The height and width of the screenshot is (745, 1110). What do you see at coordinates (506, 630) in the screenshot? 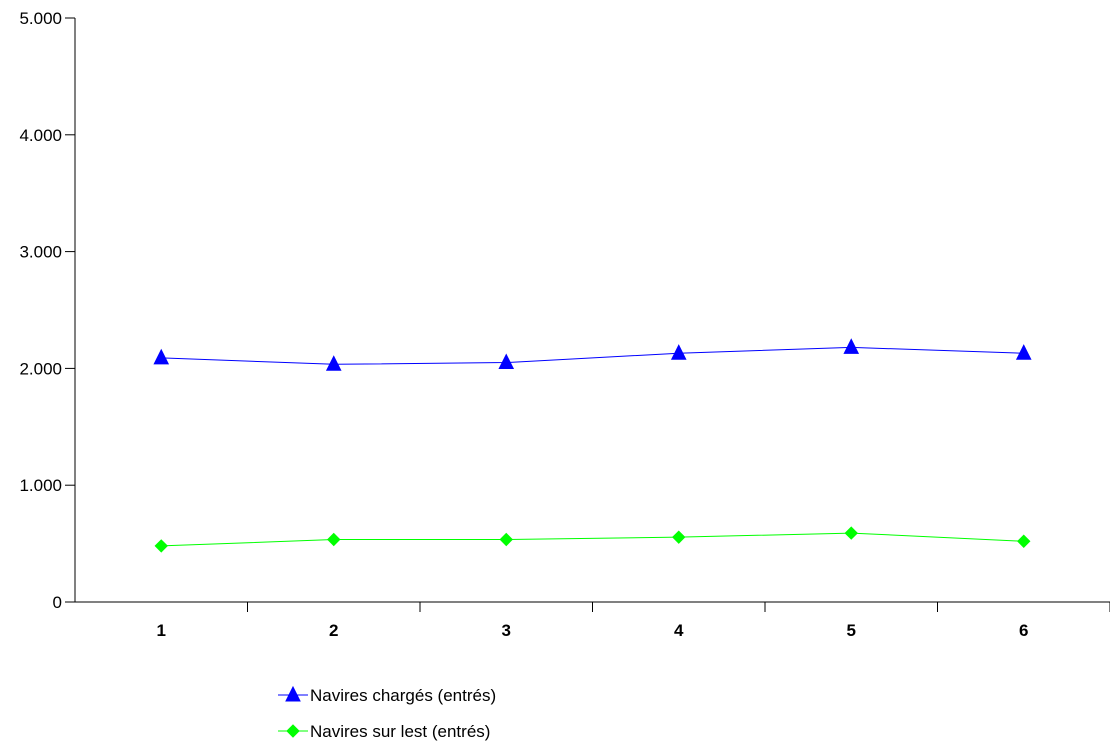
I see `x-tick-label: 3` at bounding box center [506, 630].